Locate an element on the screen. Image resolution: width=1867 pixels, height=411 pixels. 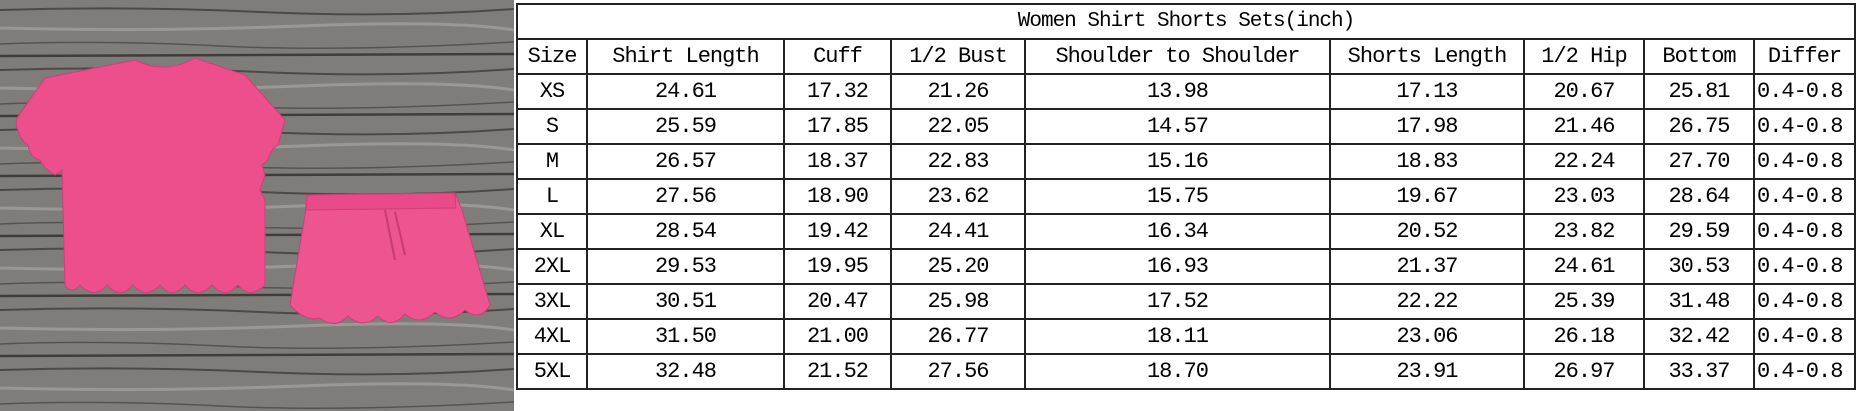
measurement-cell: 26.75 is located at coordinates (1699, 126).